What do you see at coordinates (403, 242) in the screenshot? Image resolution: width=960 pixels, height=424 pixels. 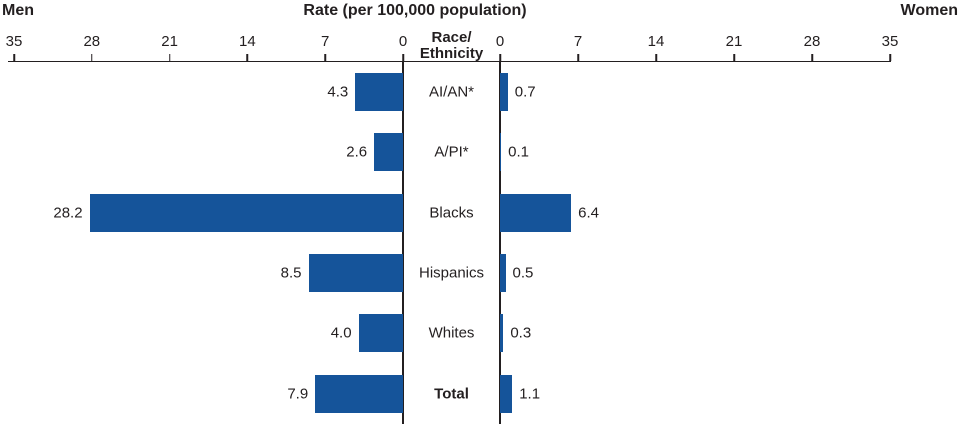 I see `men-zero-line` at bounding box center [403, 242].